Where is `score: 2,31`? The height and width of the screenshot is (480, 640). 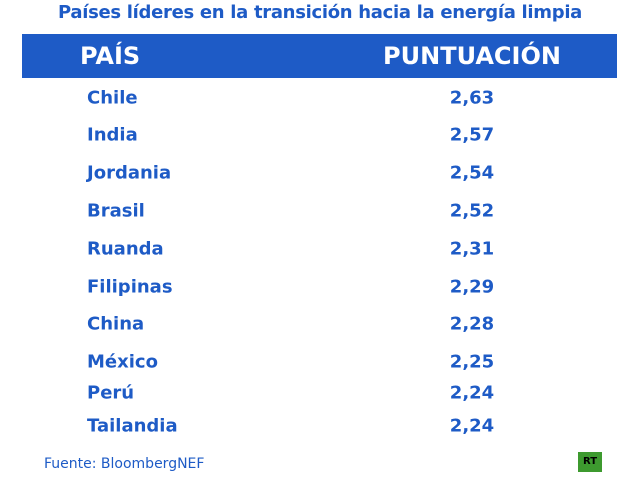 score: 2,31 is located at coordinates (472, 249).